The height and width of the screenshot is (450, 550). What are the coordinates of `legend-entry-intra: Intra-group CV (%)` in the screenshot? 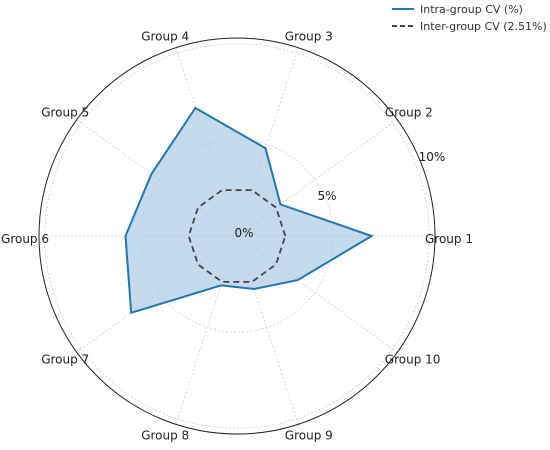 It's located at (471, 9).